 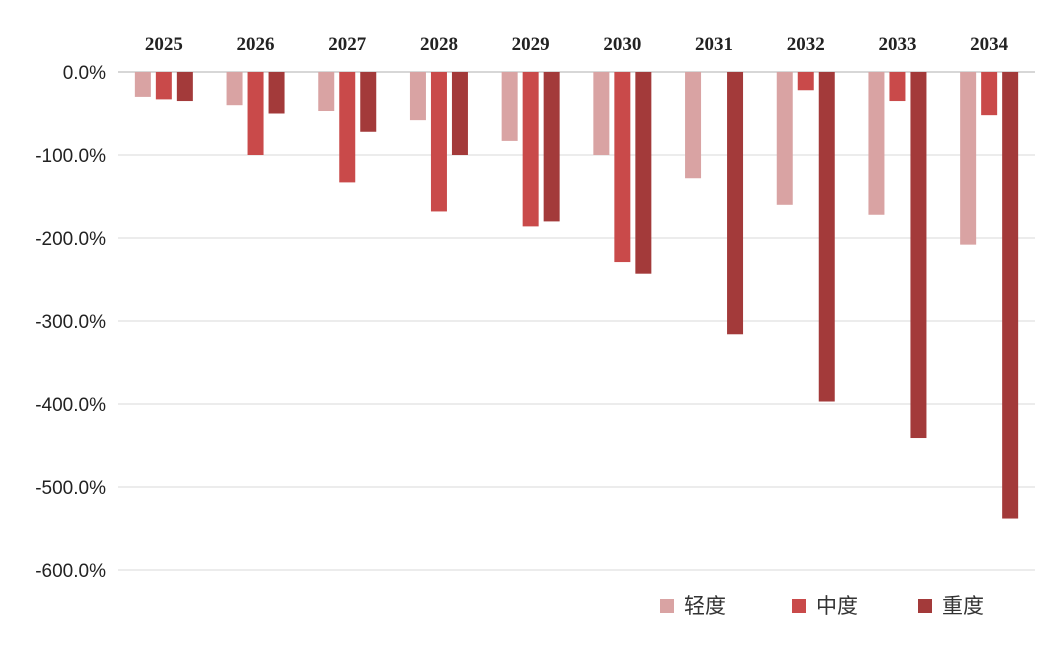 I want to click on y-tick-label: 0.0%, so click(x=84, y=73).